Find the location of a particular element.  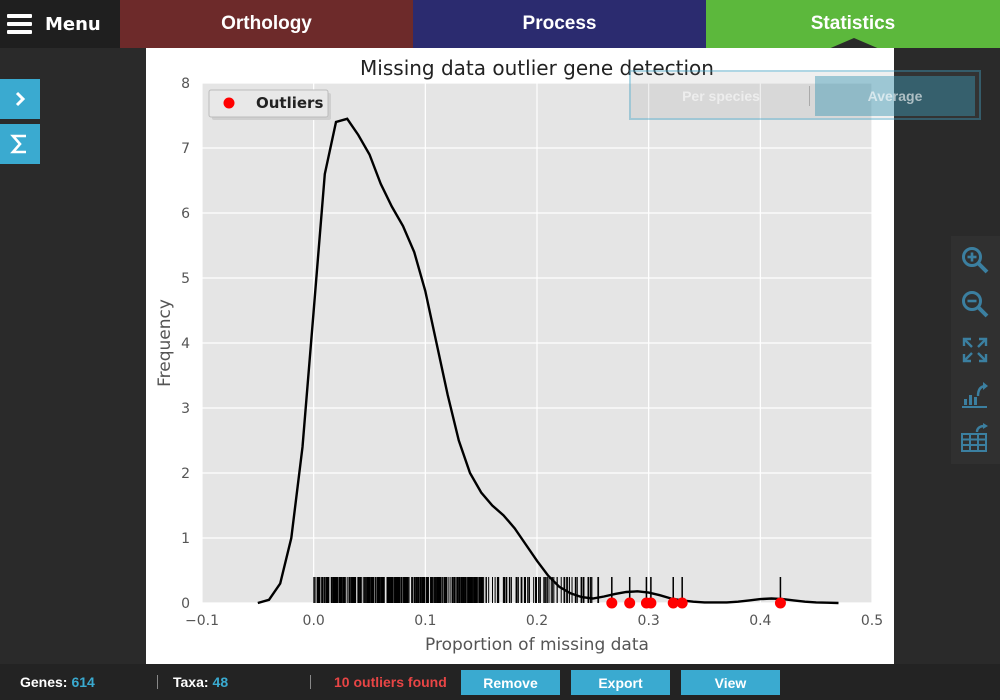

x-tick-label: 0.3 is located at coordinates (649, 621).